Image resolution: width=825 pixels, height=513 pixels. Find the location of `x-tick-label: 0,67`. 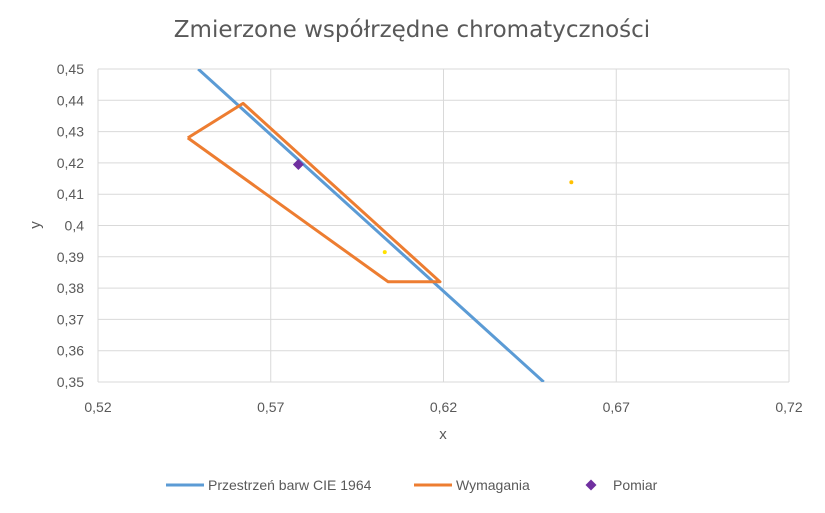

x-tick-label: 0,67 is located at coordinates (616, 407).